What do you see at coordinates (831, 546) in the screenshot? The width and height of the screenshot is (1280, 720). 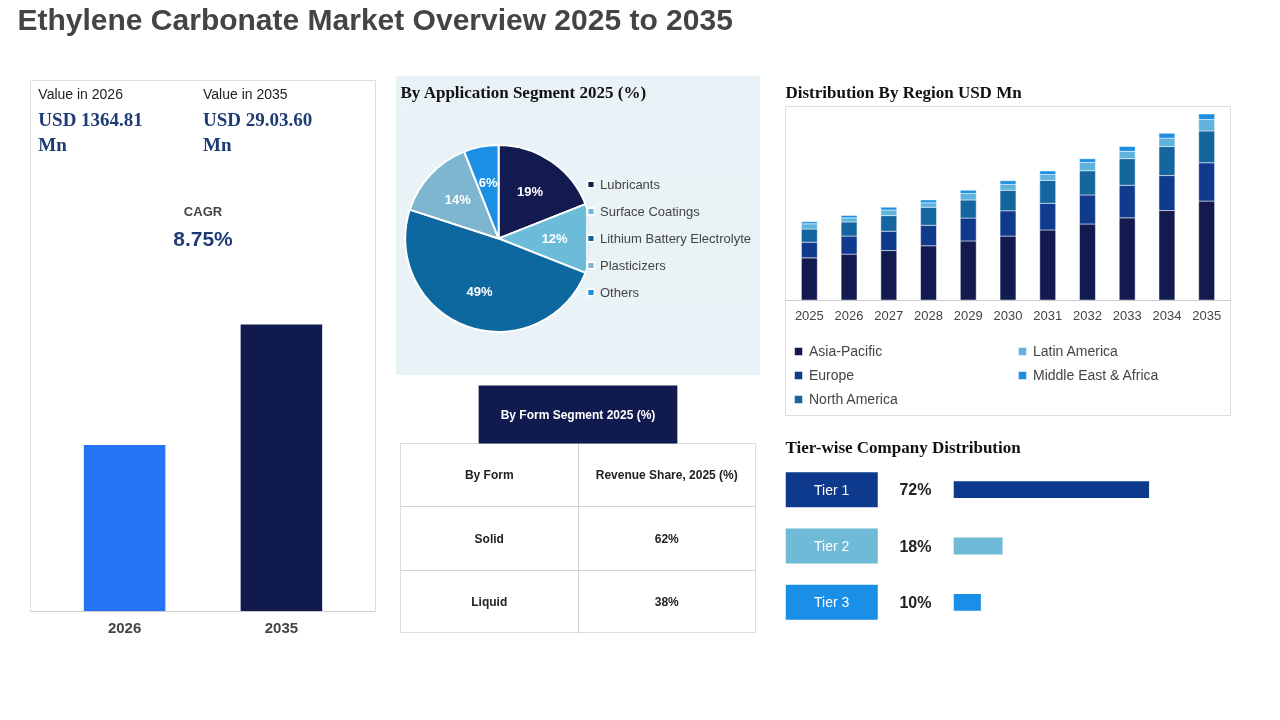 I see `y-tick-label: Tier 2` at bounding box center [831, 546].